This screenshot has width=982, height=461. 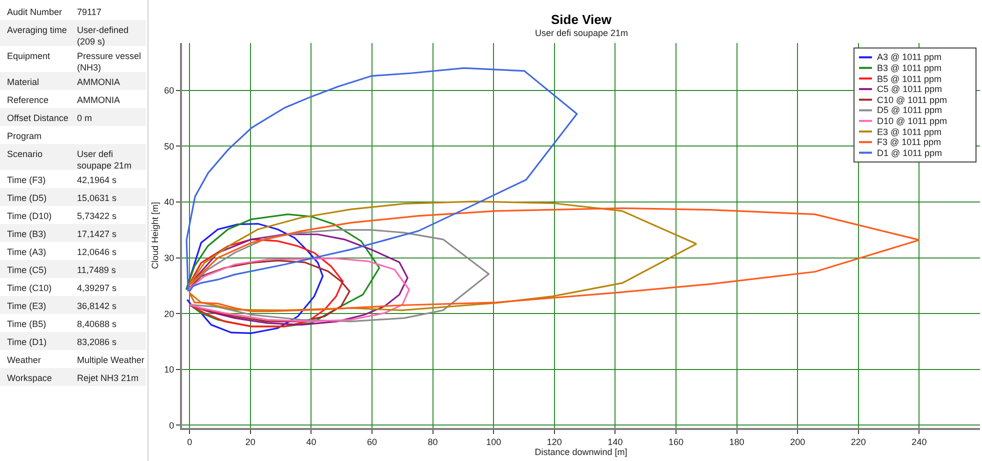 What do you see at coordinates (26, 306) in the screenshot?
I see `category-label: Time (E3)` at bounding box center [26, 306].